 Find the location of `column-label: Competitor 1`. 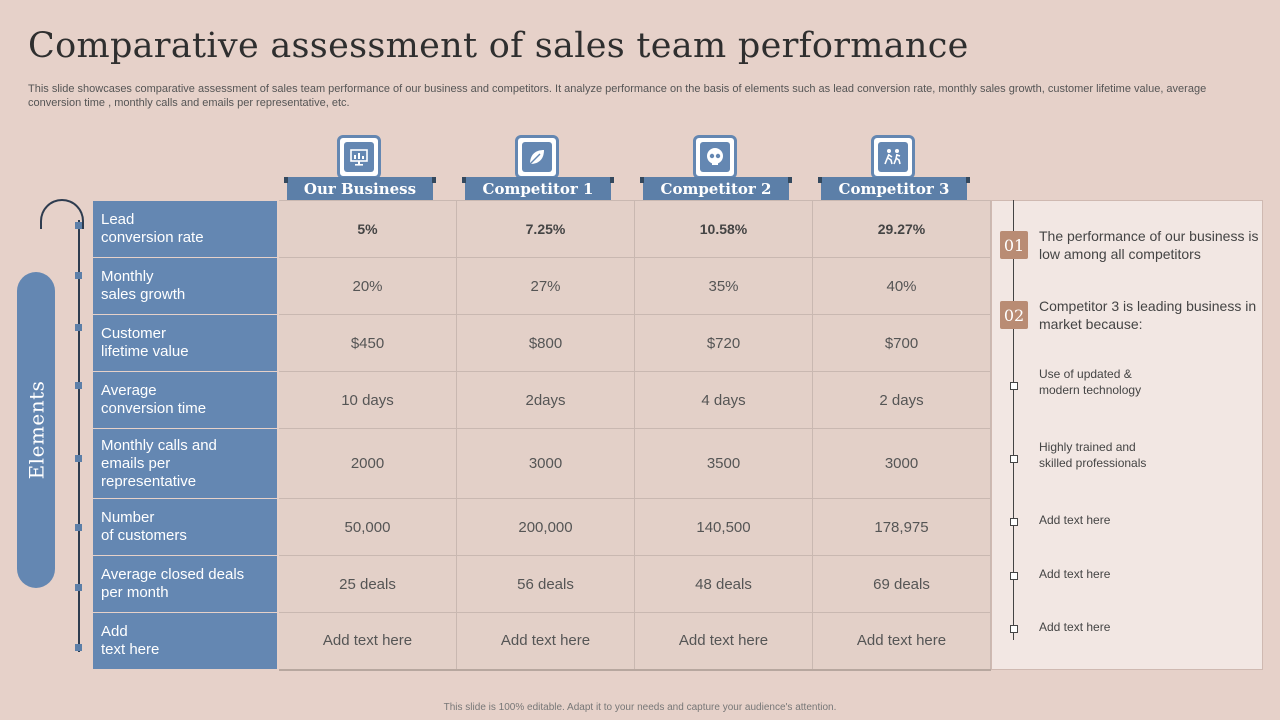

column-label: Competitor 1 is located at coordinates (538, 189).